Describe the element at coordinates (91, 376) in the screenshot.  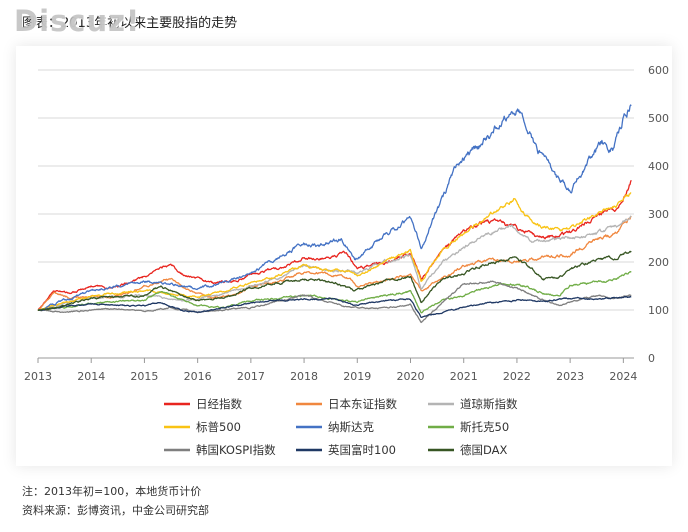
I see `x-tick-label: 2014` at that location.